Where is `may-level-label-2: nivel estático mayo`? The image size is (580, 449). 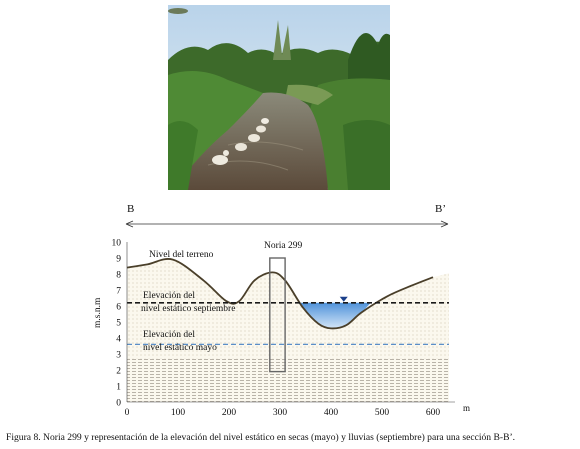 may-level-label-2: nivel estático mayo is located at coordinates (180, 348).